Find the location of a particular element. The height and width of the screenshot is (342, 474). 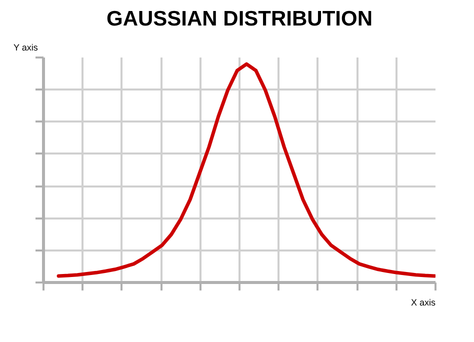

x-axis-title: X axis is located at coordinates (423, 303).